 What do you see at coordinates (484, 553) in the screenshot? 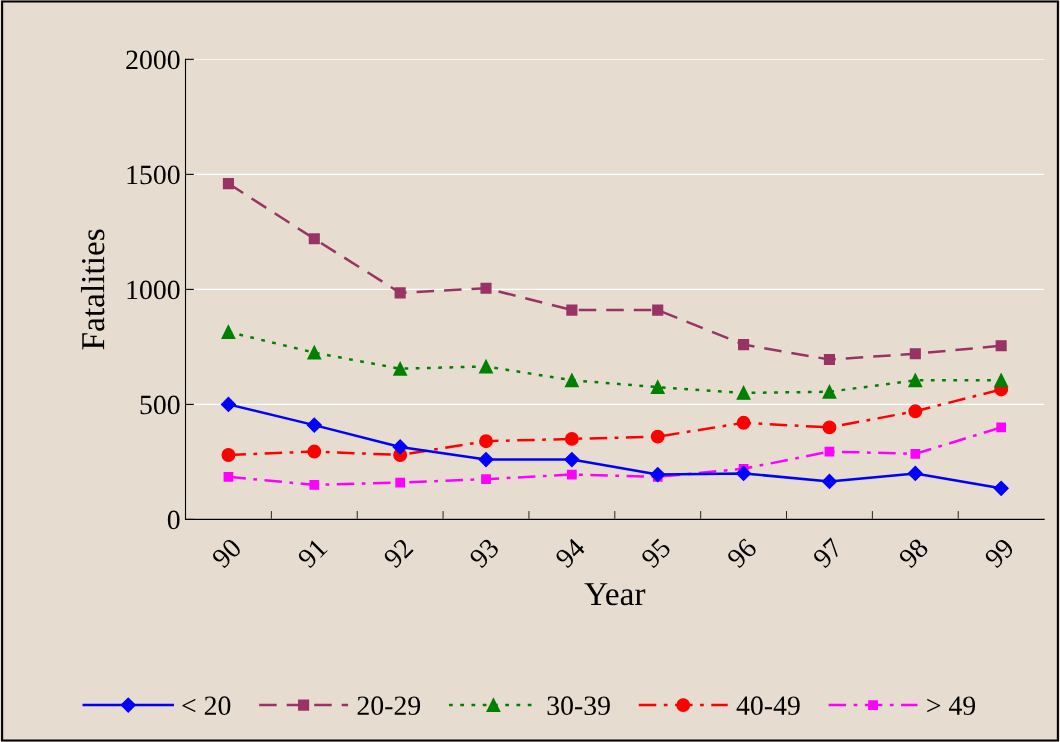
I see `x-tick-label: 93` at bounding box center [484, 553].